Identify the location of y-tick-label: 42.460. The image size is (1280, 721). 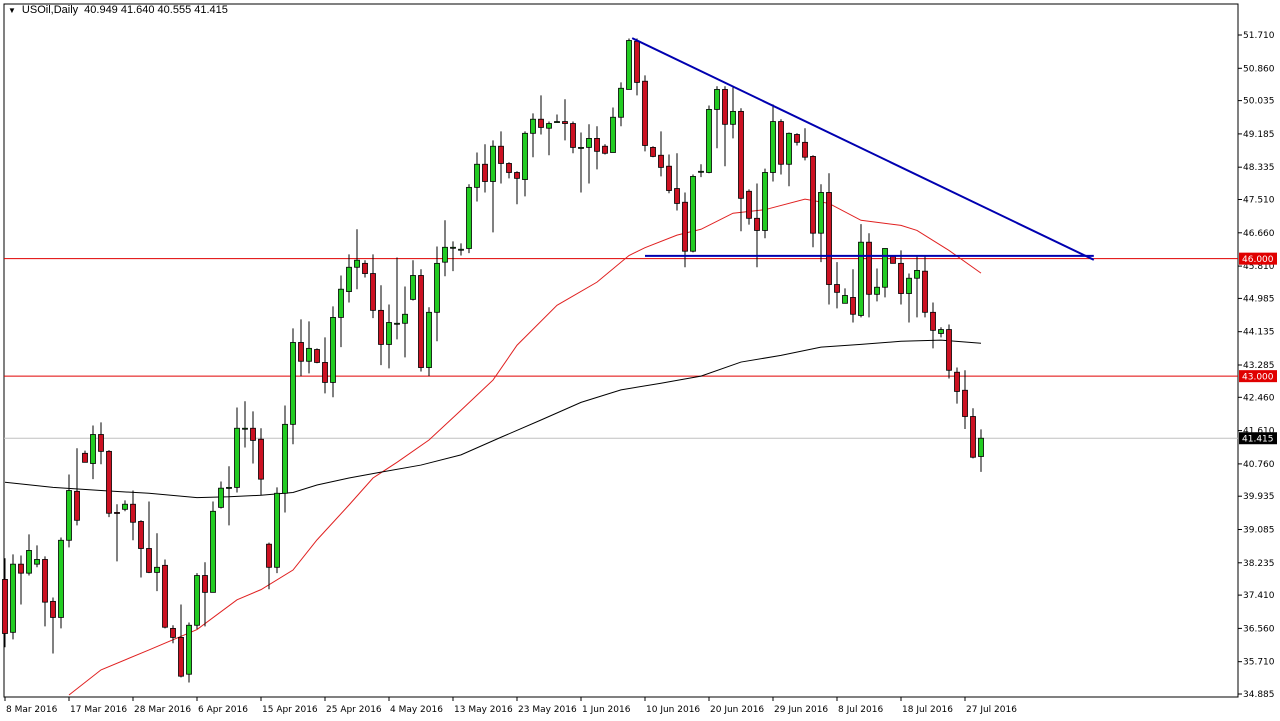
(1259, 398).